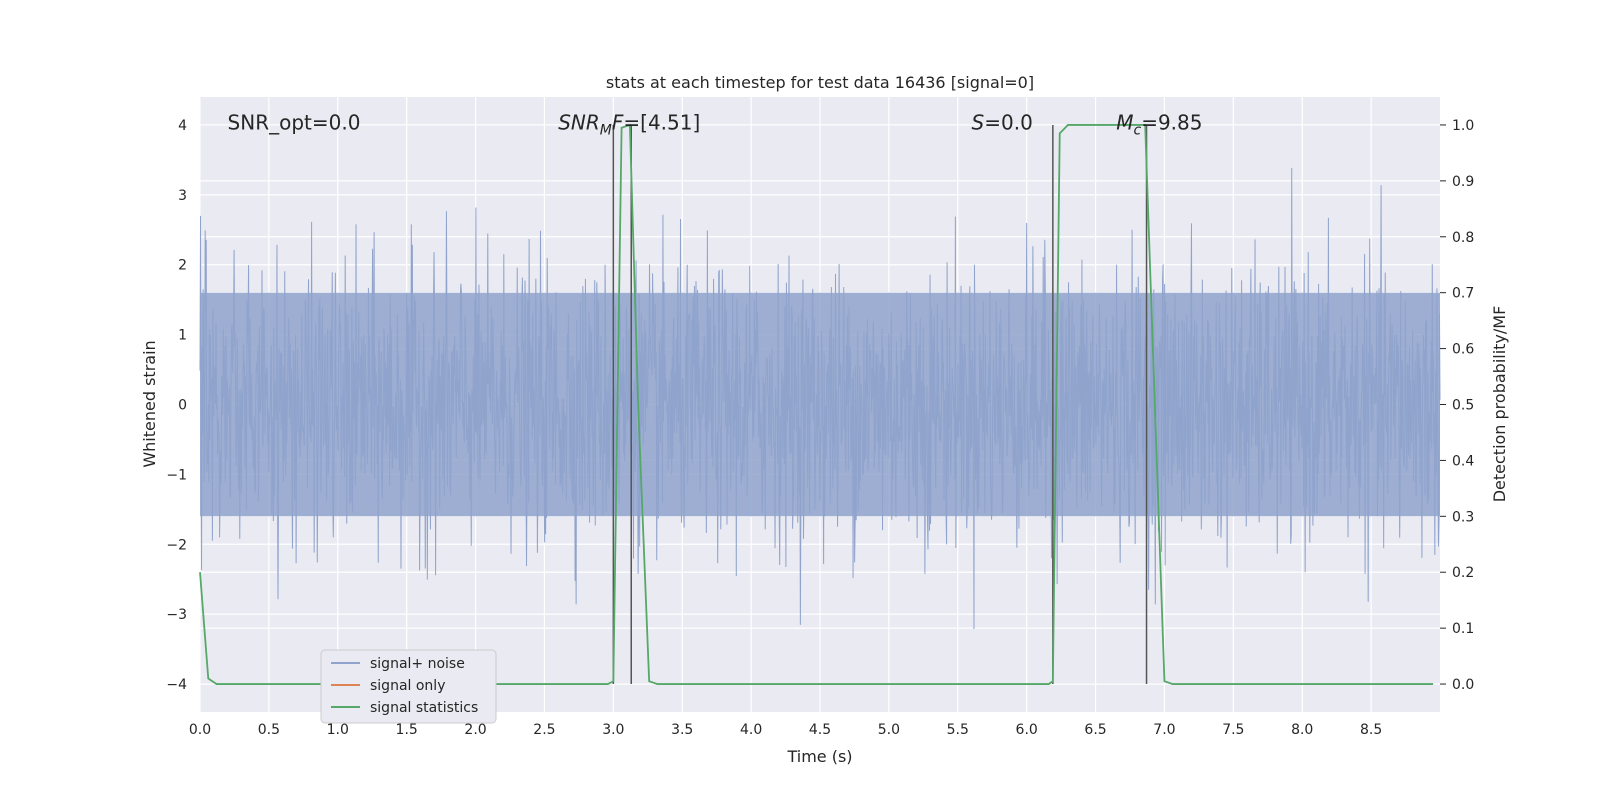  I want to click on annotation-snr-opt: SNR_opt=0.0, so click(294, 122).